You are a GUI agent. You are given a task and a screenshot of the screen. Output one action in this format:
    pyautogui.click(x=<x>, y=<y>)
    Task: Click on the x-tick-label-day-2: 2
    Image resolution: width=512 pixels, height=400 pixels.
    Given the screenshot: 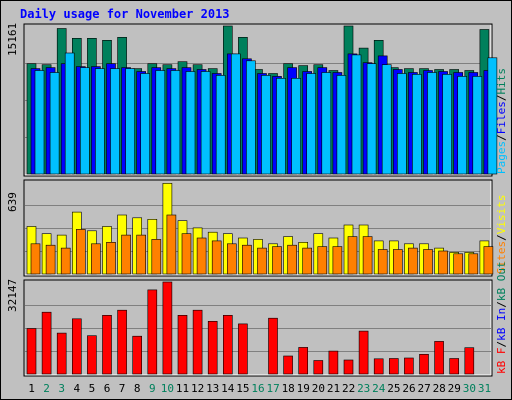 What is the action you would take?
    pyautogui.click(x=46, y=388)
    